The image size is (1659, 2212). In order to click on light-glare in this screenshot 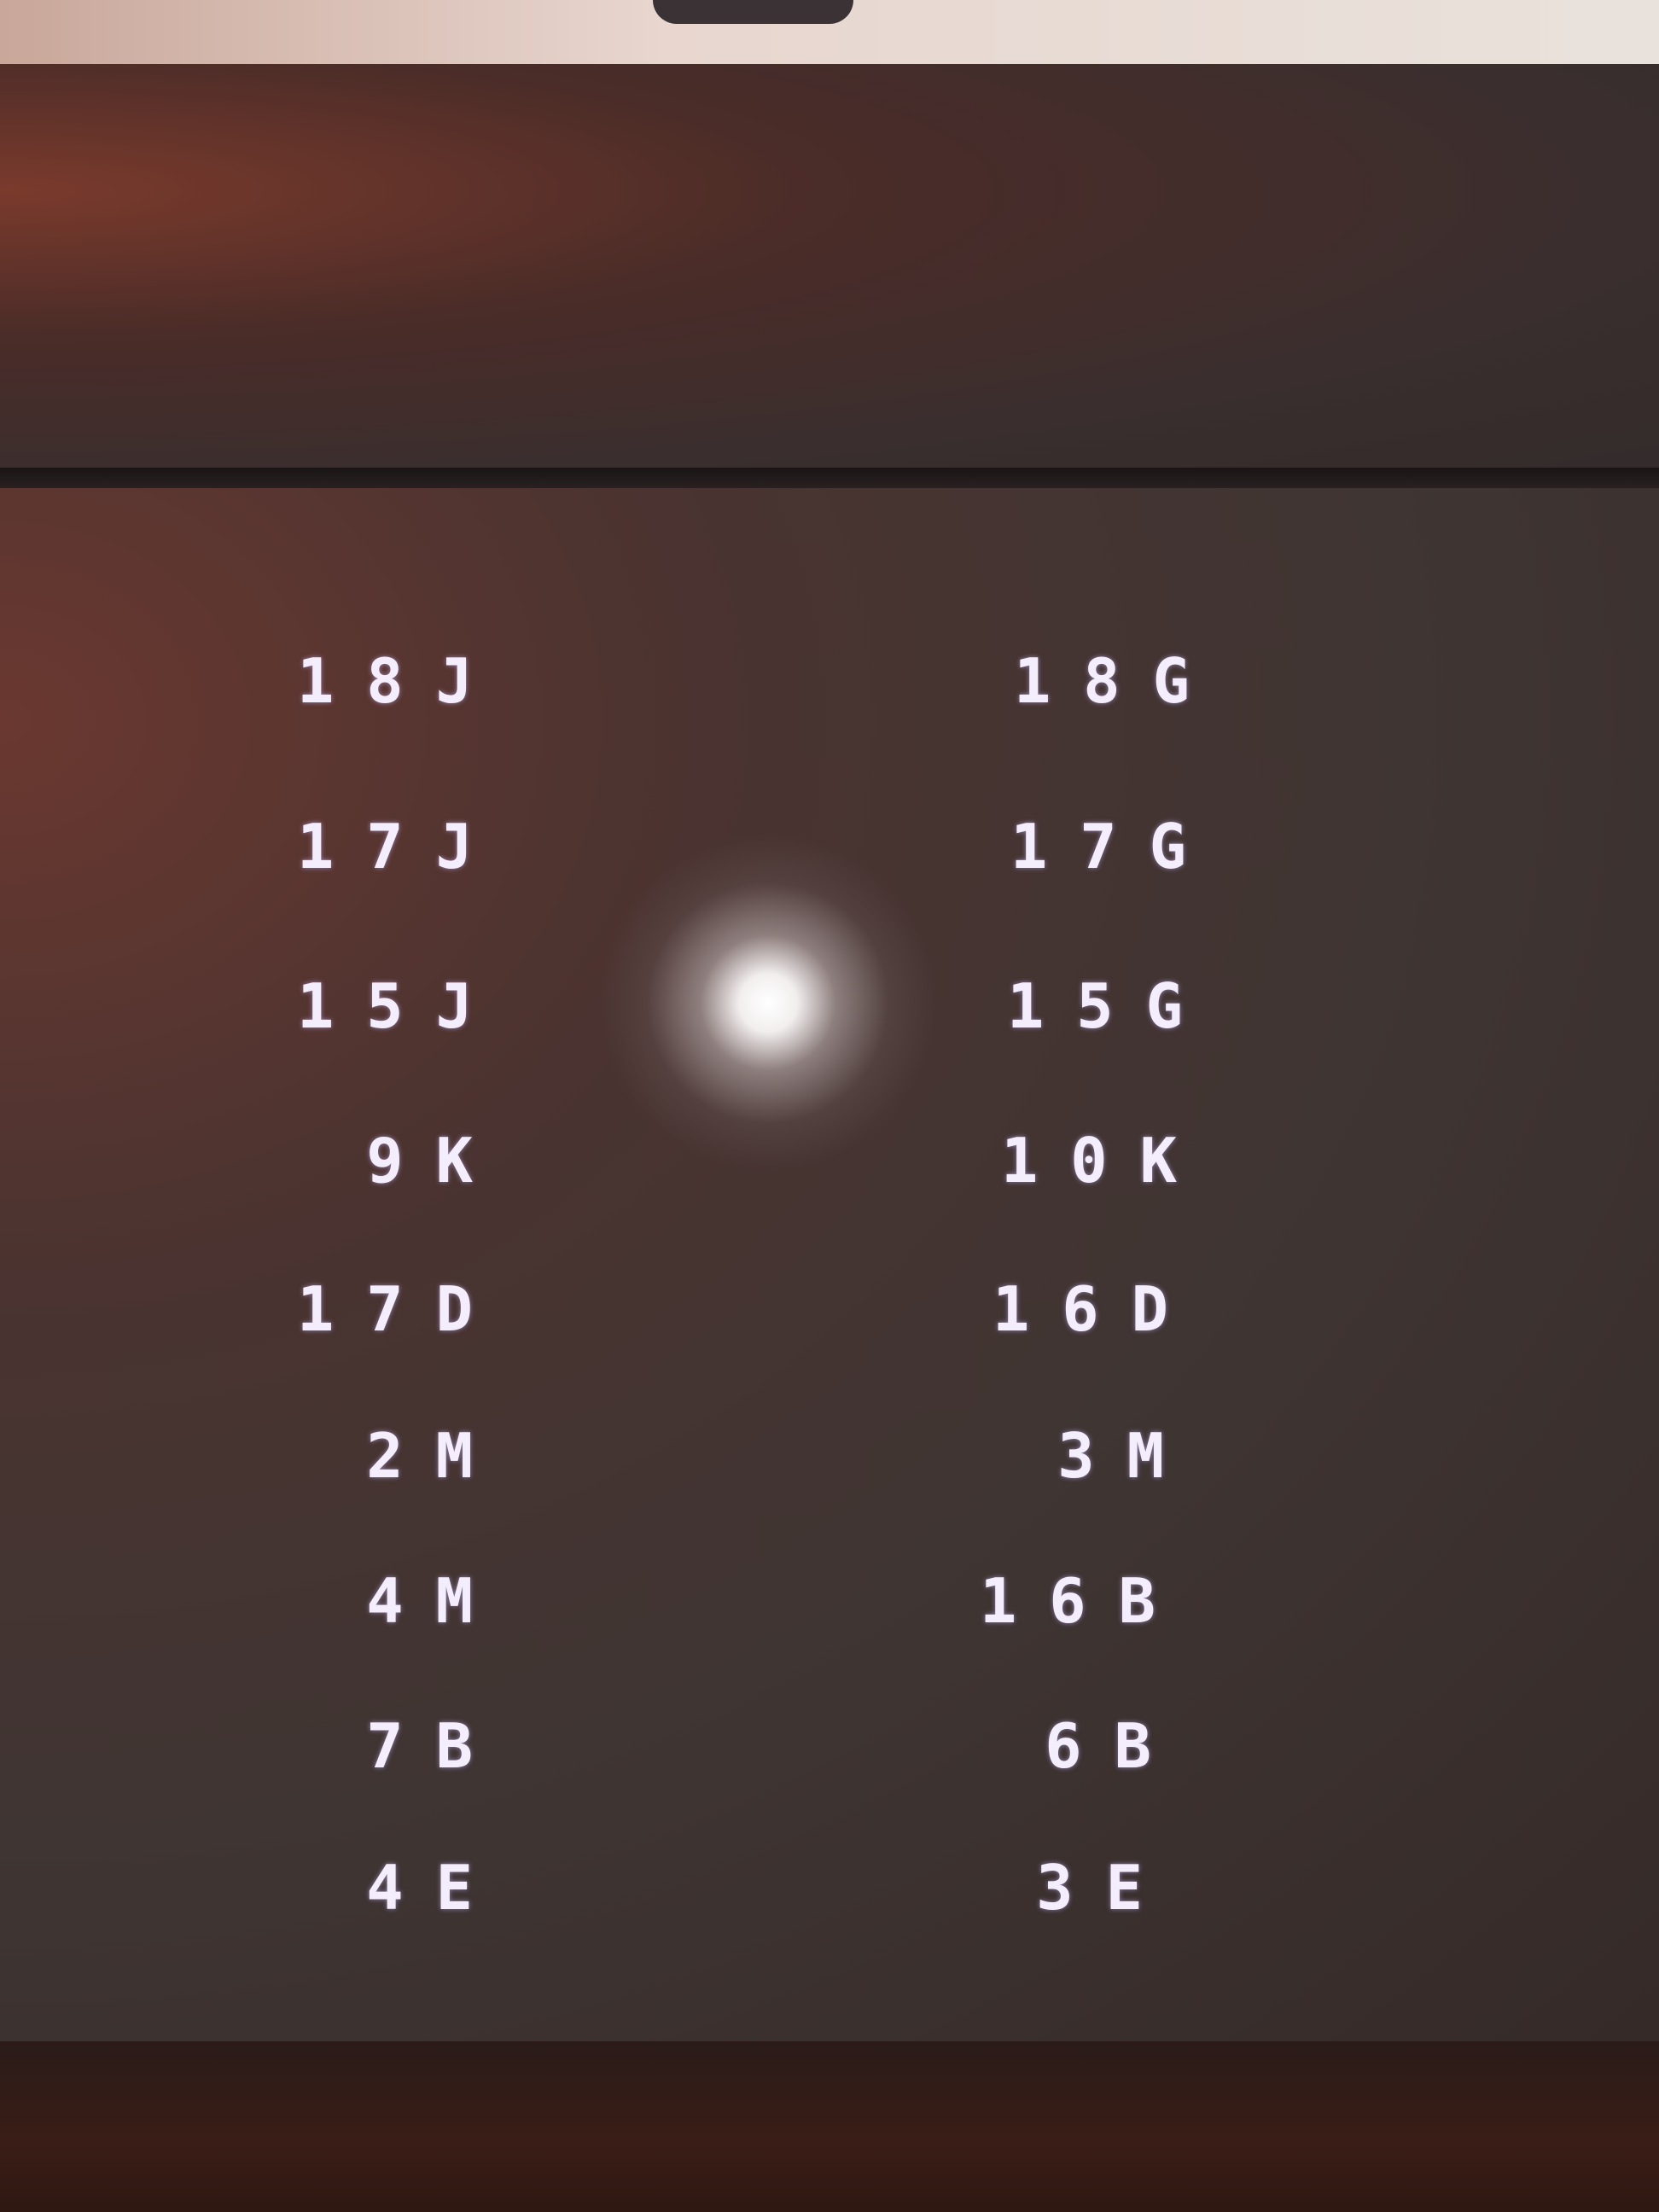, I will do `click(768, 1002)`.